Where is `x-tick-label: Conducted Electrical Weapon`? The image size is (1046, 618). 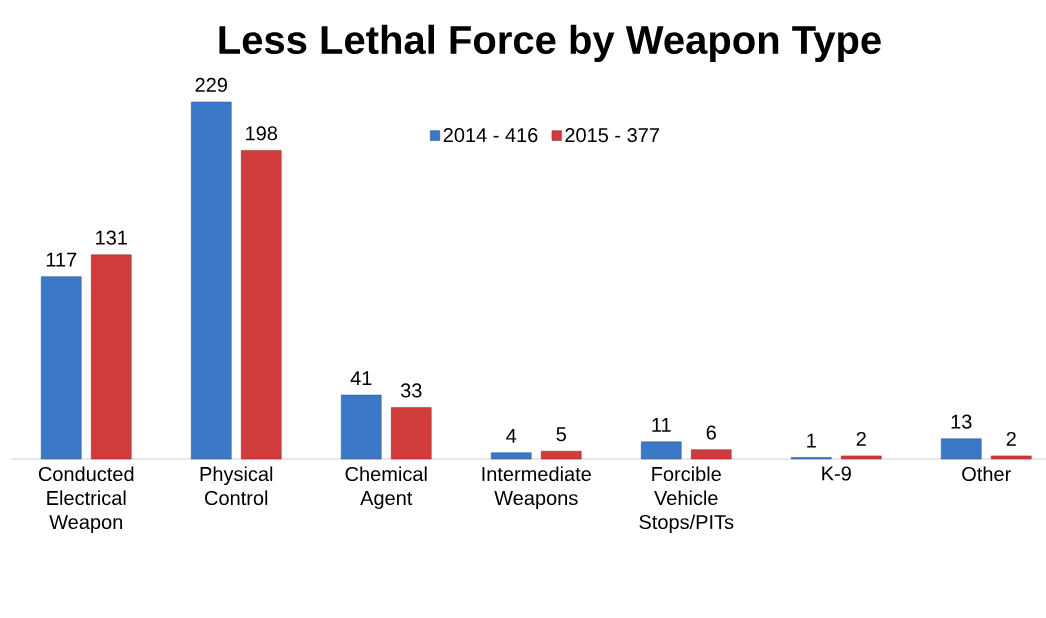
x-tick-label: Conducted Electrical Weapon is located at coordinates (86, 500).